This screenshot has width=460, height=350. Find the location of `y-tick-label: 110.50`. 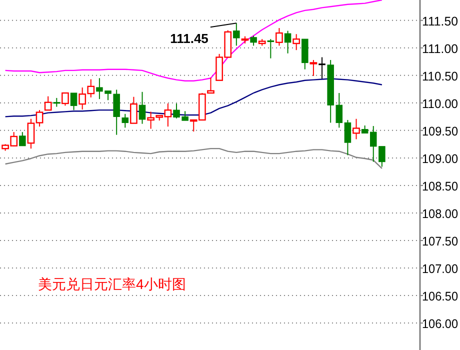

y-tick-label: 110.50 is located at coordinates (441, 76).